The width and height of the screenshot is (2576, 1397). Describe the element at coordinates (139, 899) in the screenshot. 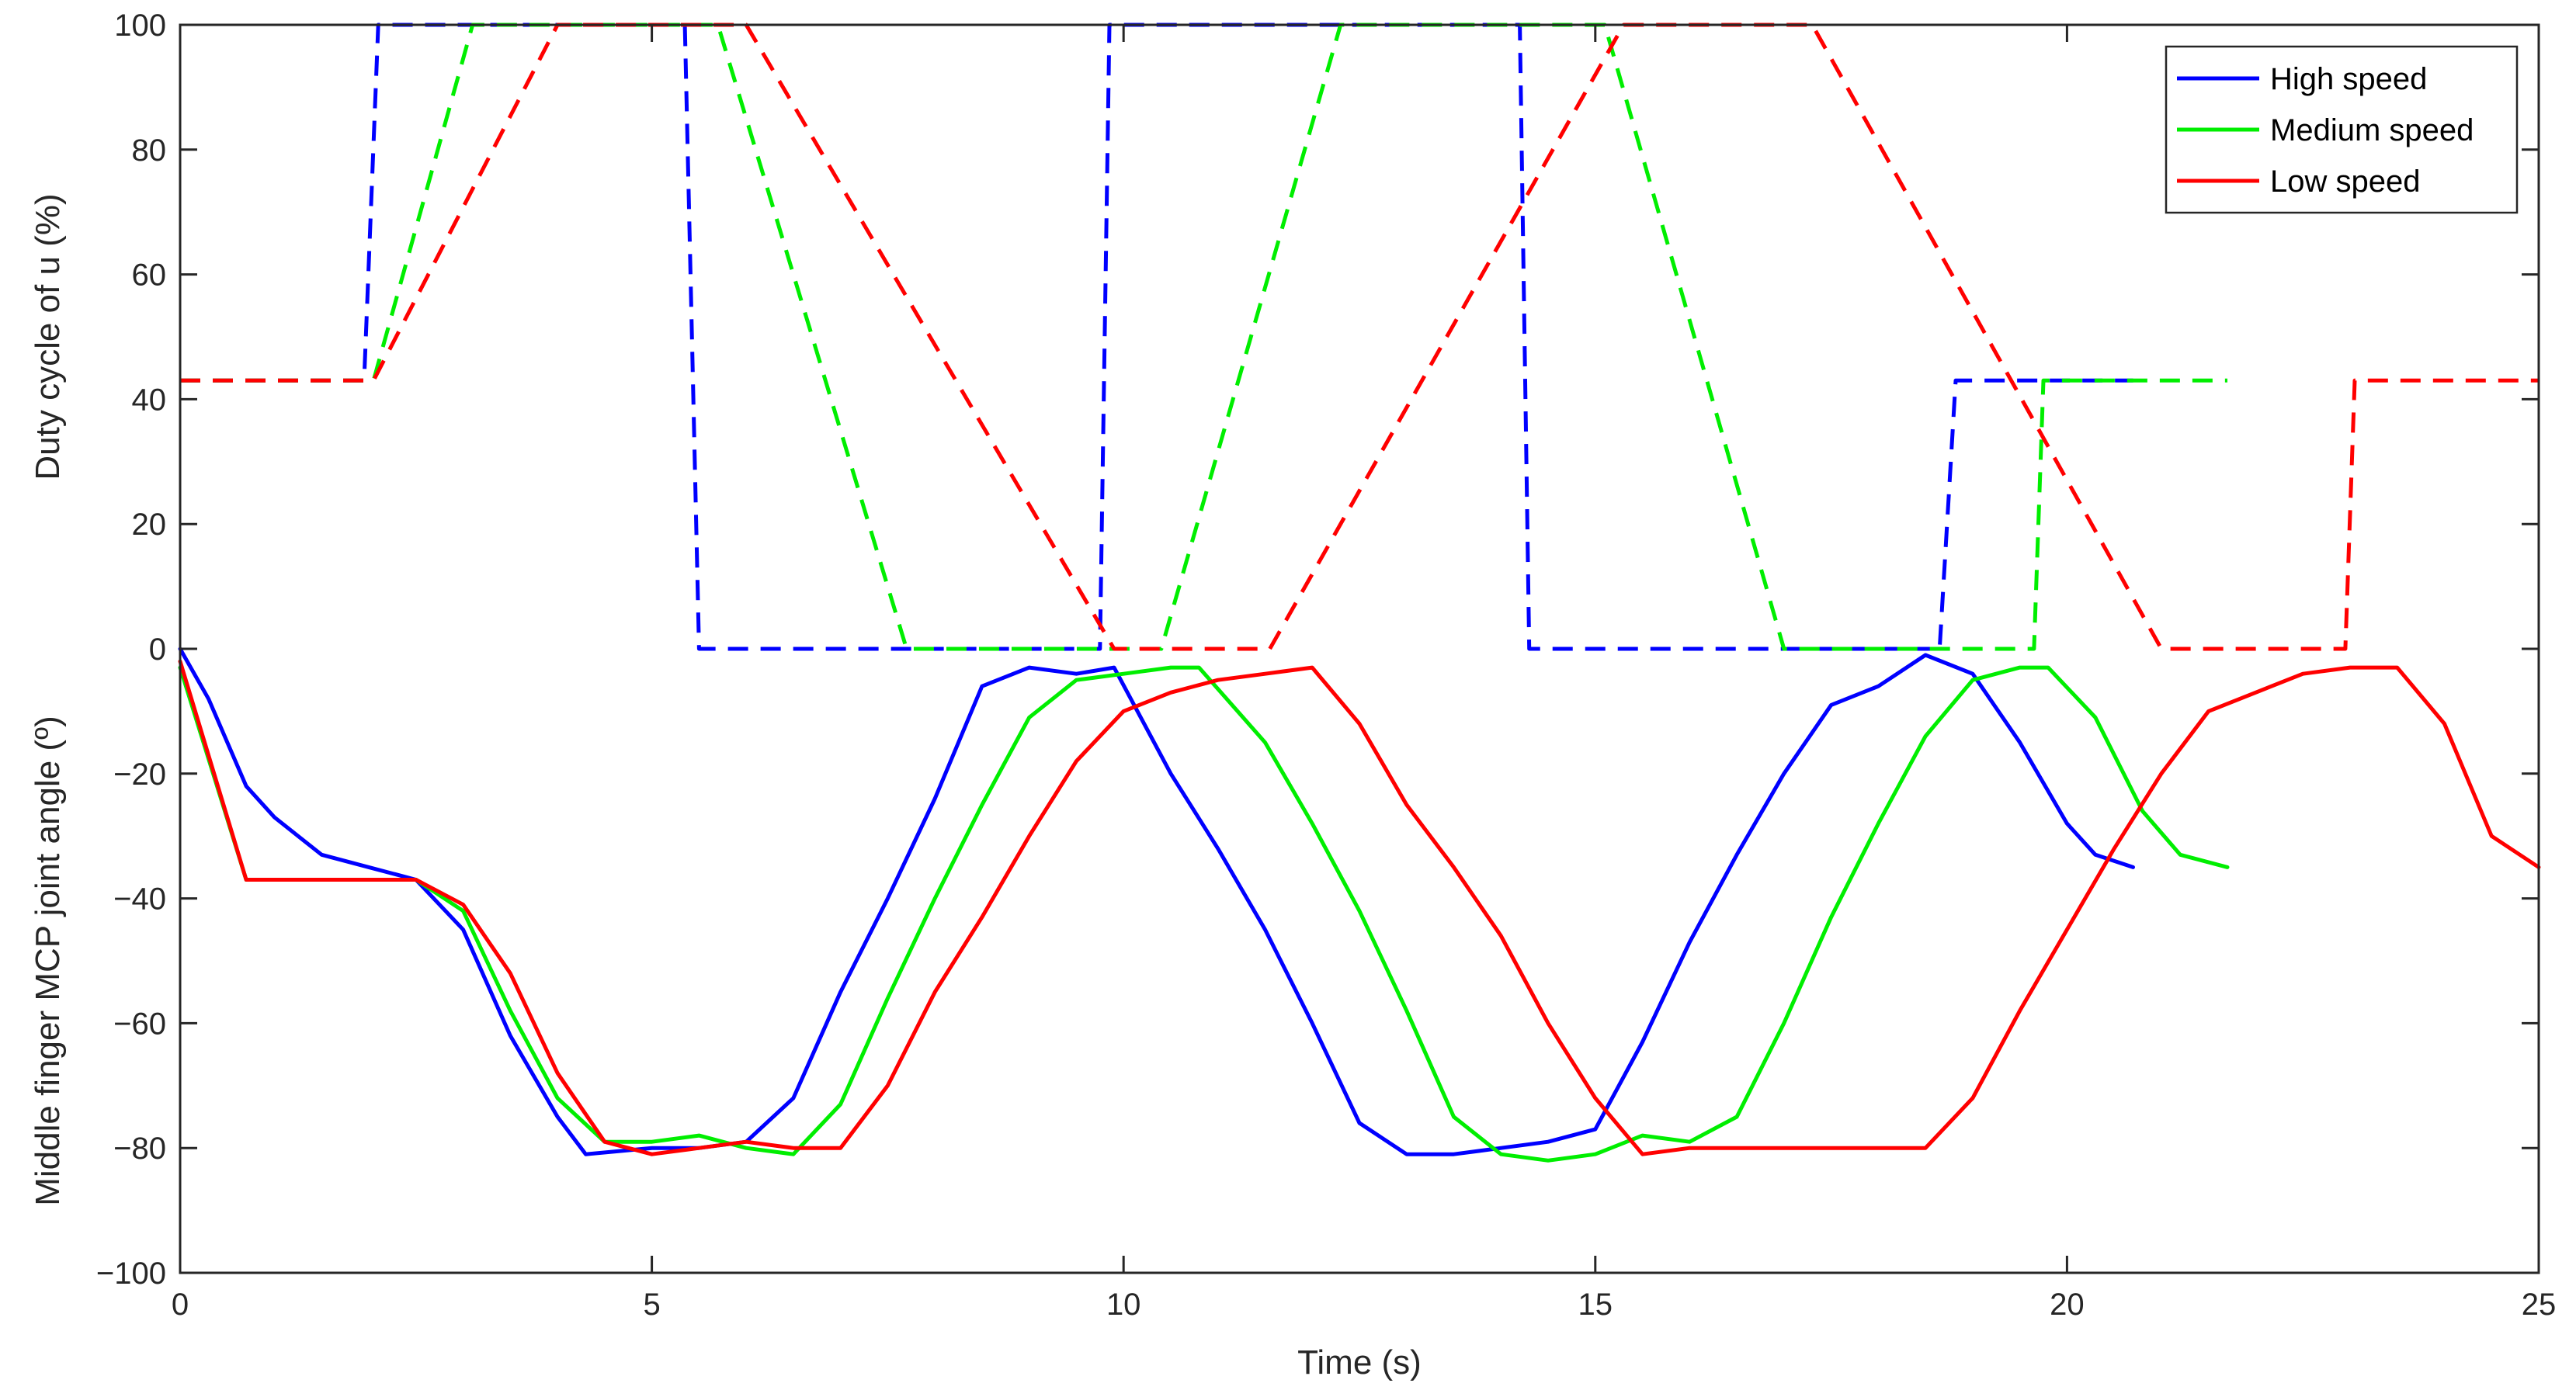

I see `y-tick-label-3: −40` at that location.